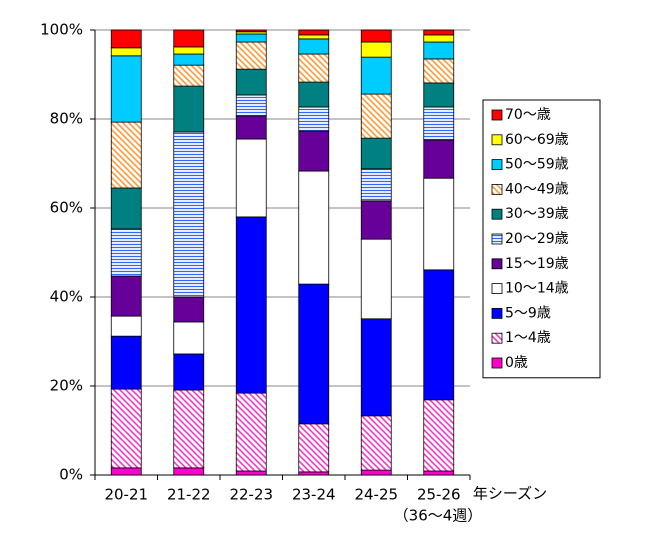  Describe the element at coordinates (189, 495) in the screenshot. I see `x-tick-label: 21-22` at that location.